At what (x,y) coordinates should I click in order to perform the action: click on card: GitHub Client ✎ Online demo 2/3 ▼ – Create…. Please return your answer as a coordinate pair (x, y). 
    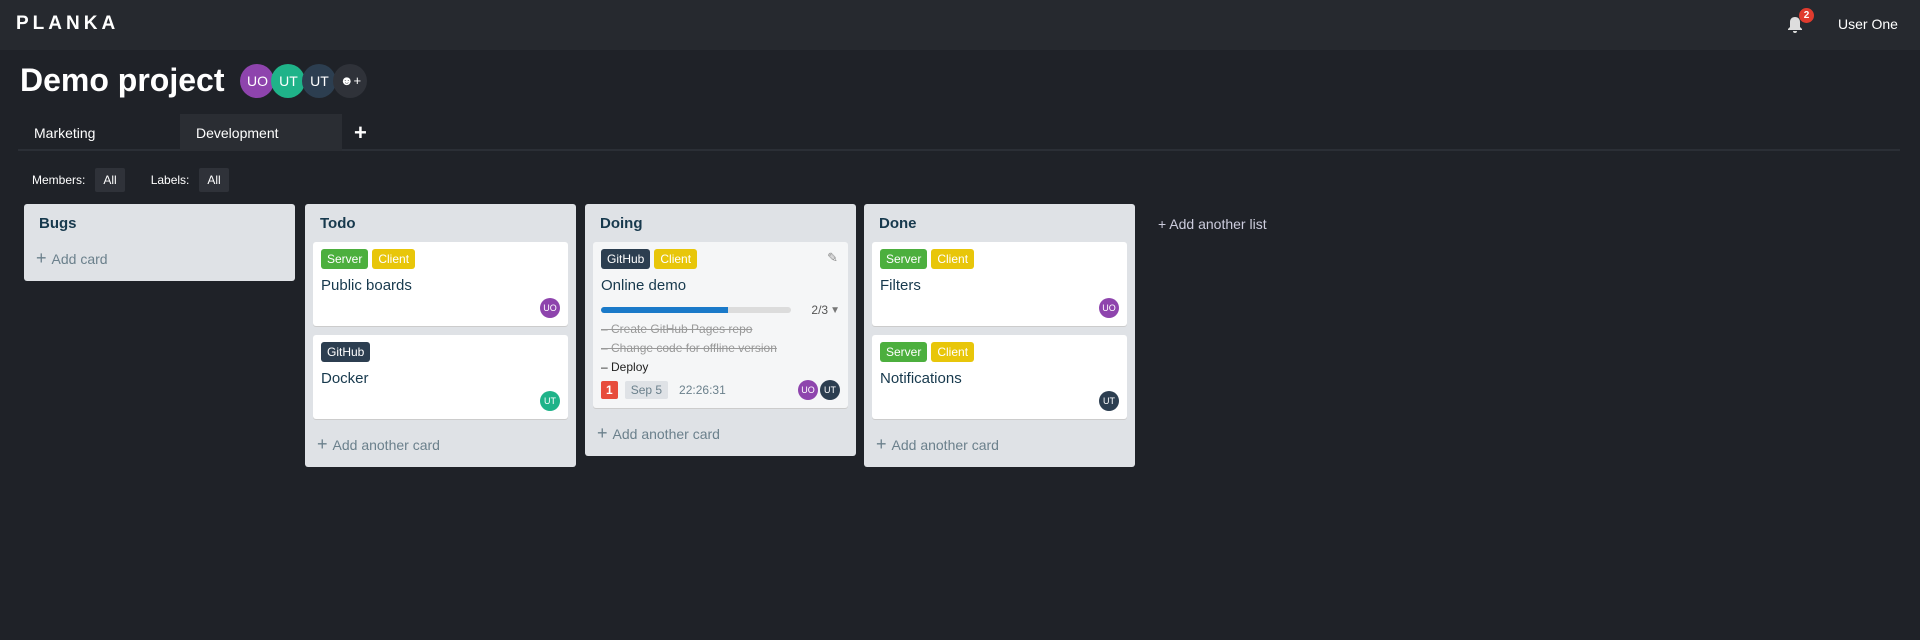
    Looking at the image, I should click on (720, 325).